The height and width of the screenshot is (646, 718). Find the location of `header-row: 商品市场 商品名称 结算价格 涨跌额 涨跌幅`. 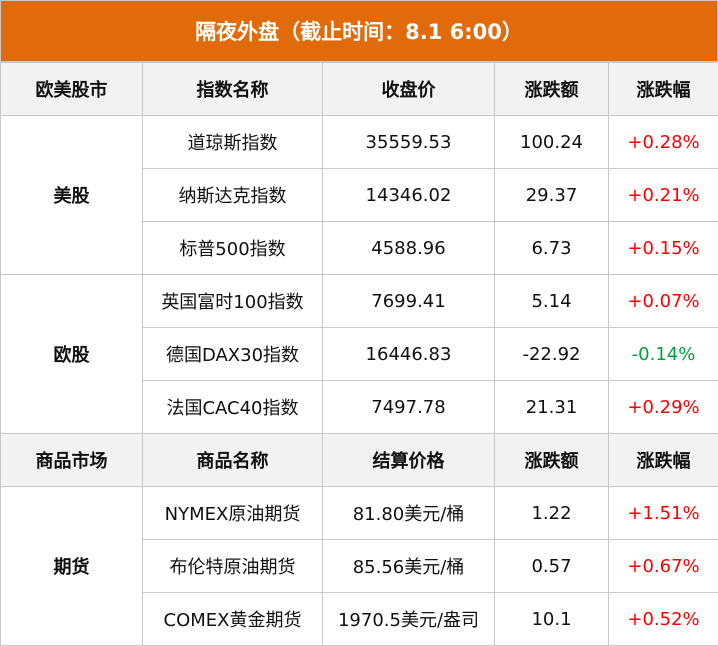

header-row: 商品市场 商品名称 结算价格 涨跌额 涨跌幅 is located at coordinates (359, 460).